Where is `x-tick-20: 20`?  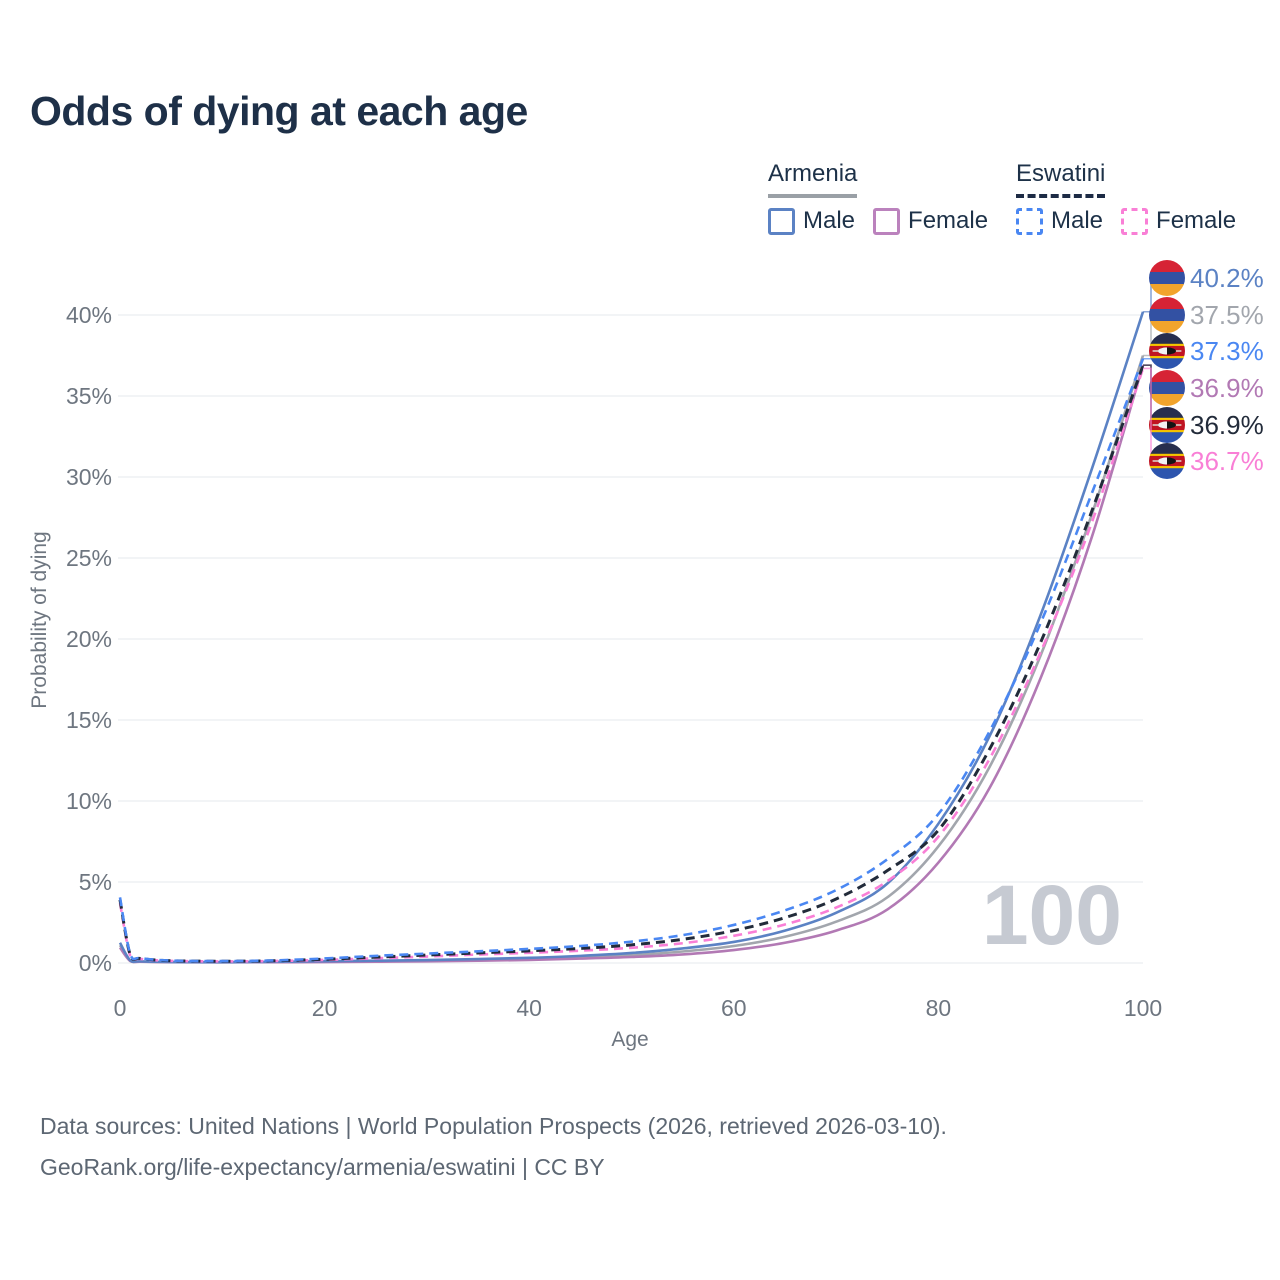
x-tick-20: 20 is located at coordinates (325, 1008).